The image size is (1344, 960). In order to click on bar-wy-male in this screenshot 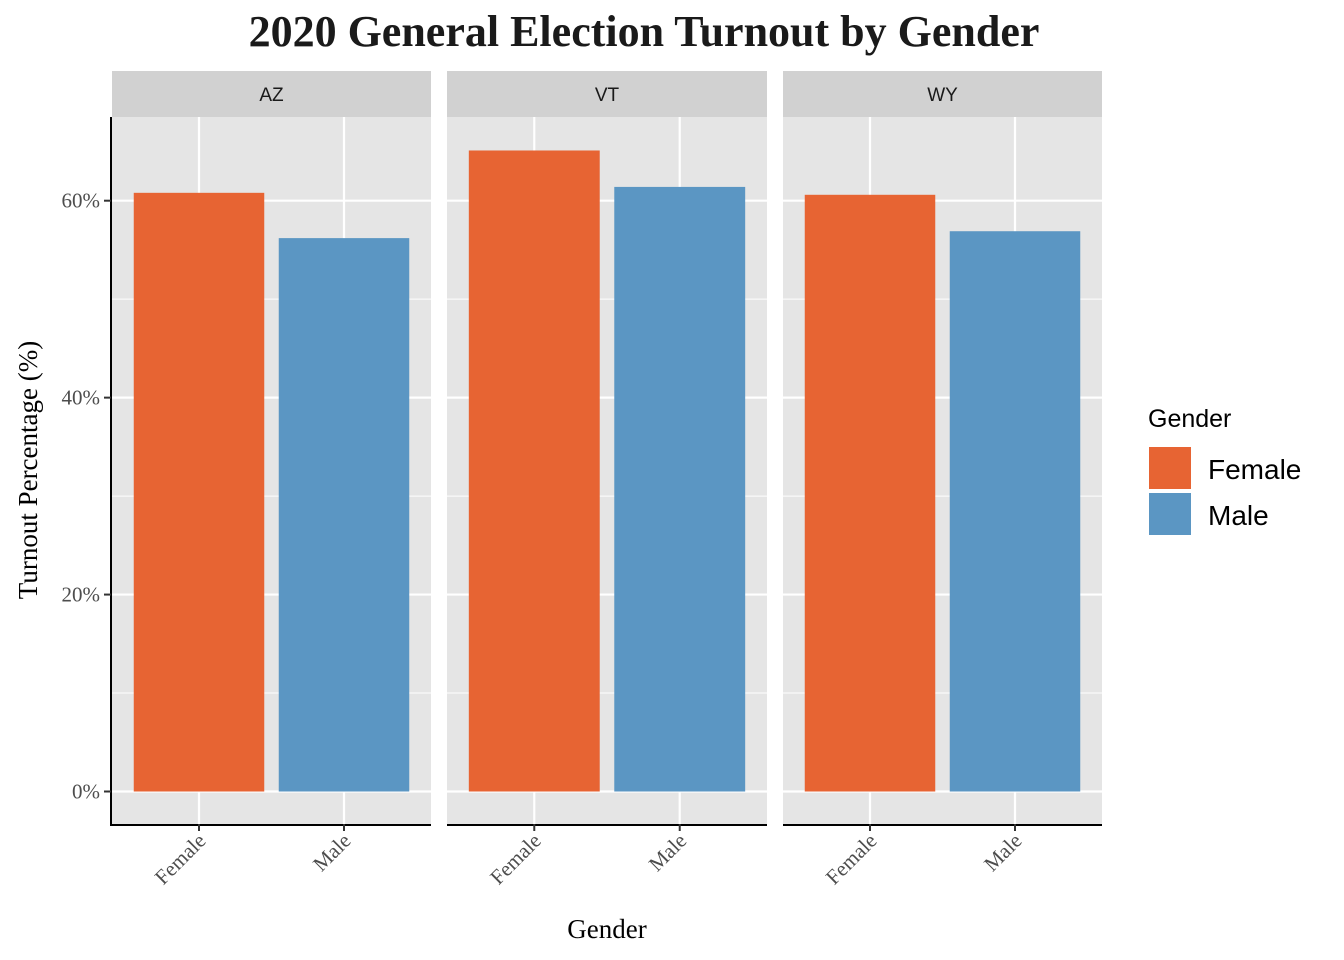, I will do `click(1015, 511)`.